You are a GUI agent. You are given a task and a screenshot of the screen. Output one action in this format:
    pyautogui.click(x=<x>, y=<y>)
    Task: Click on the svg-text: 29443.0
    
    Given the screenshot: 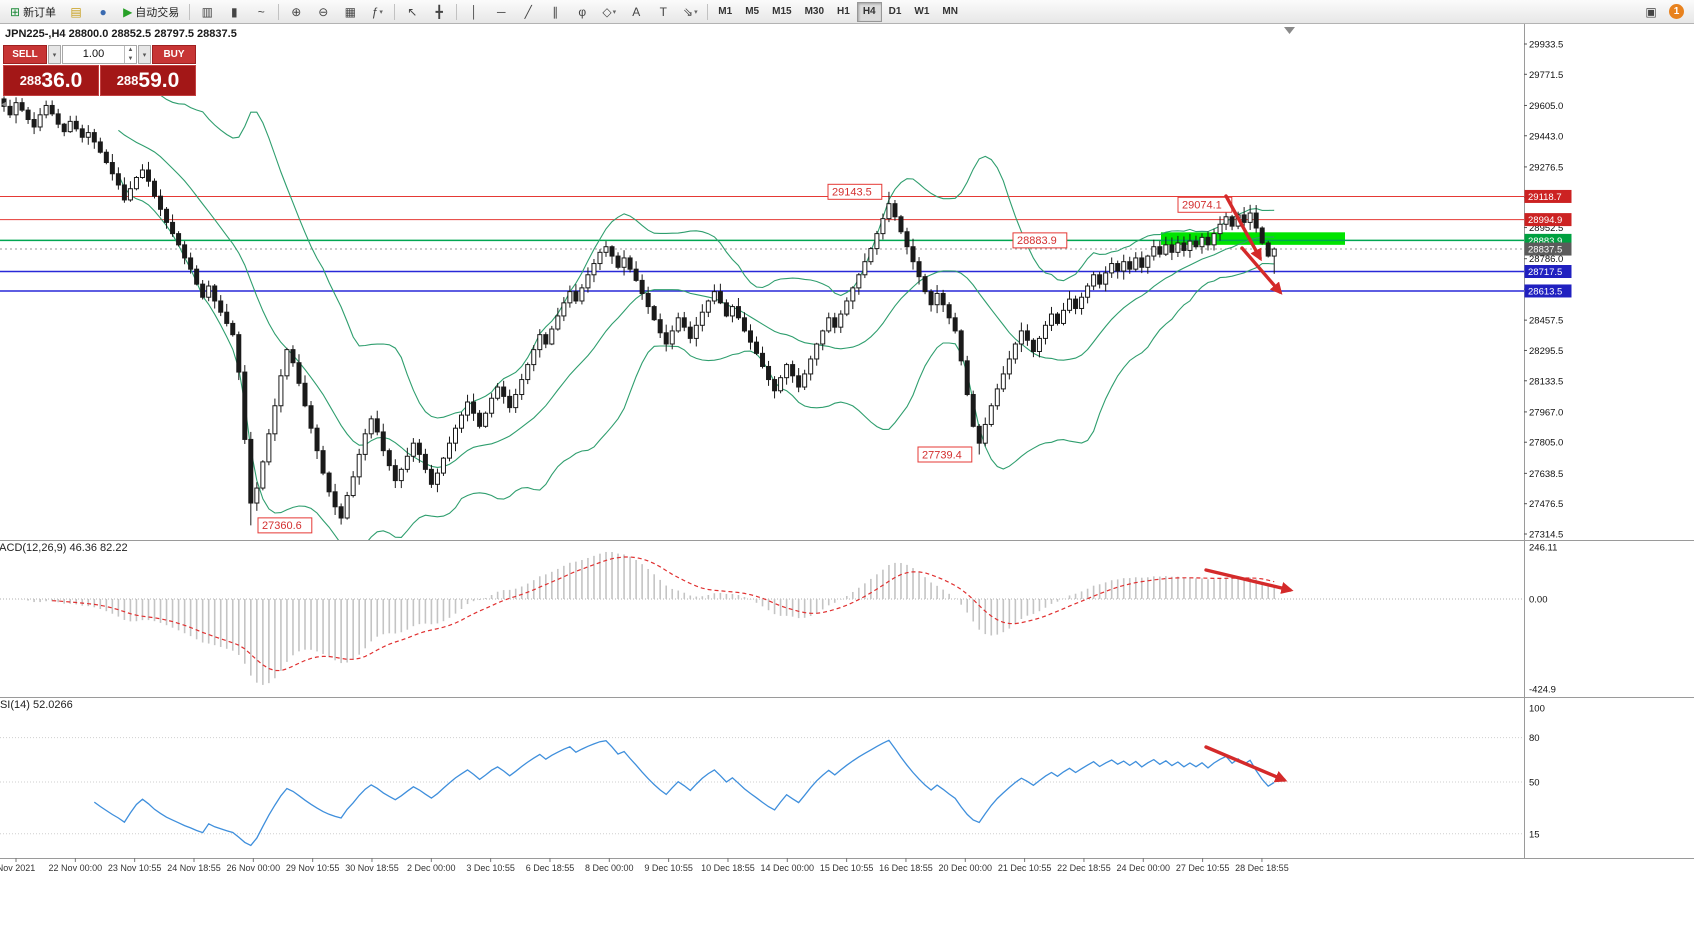 What is the action you would take?
    pyautogui.click(x=1546, y=136)
    